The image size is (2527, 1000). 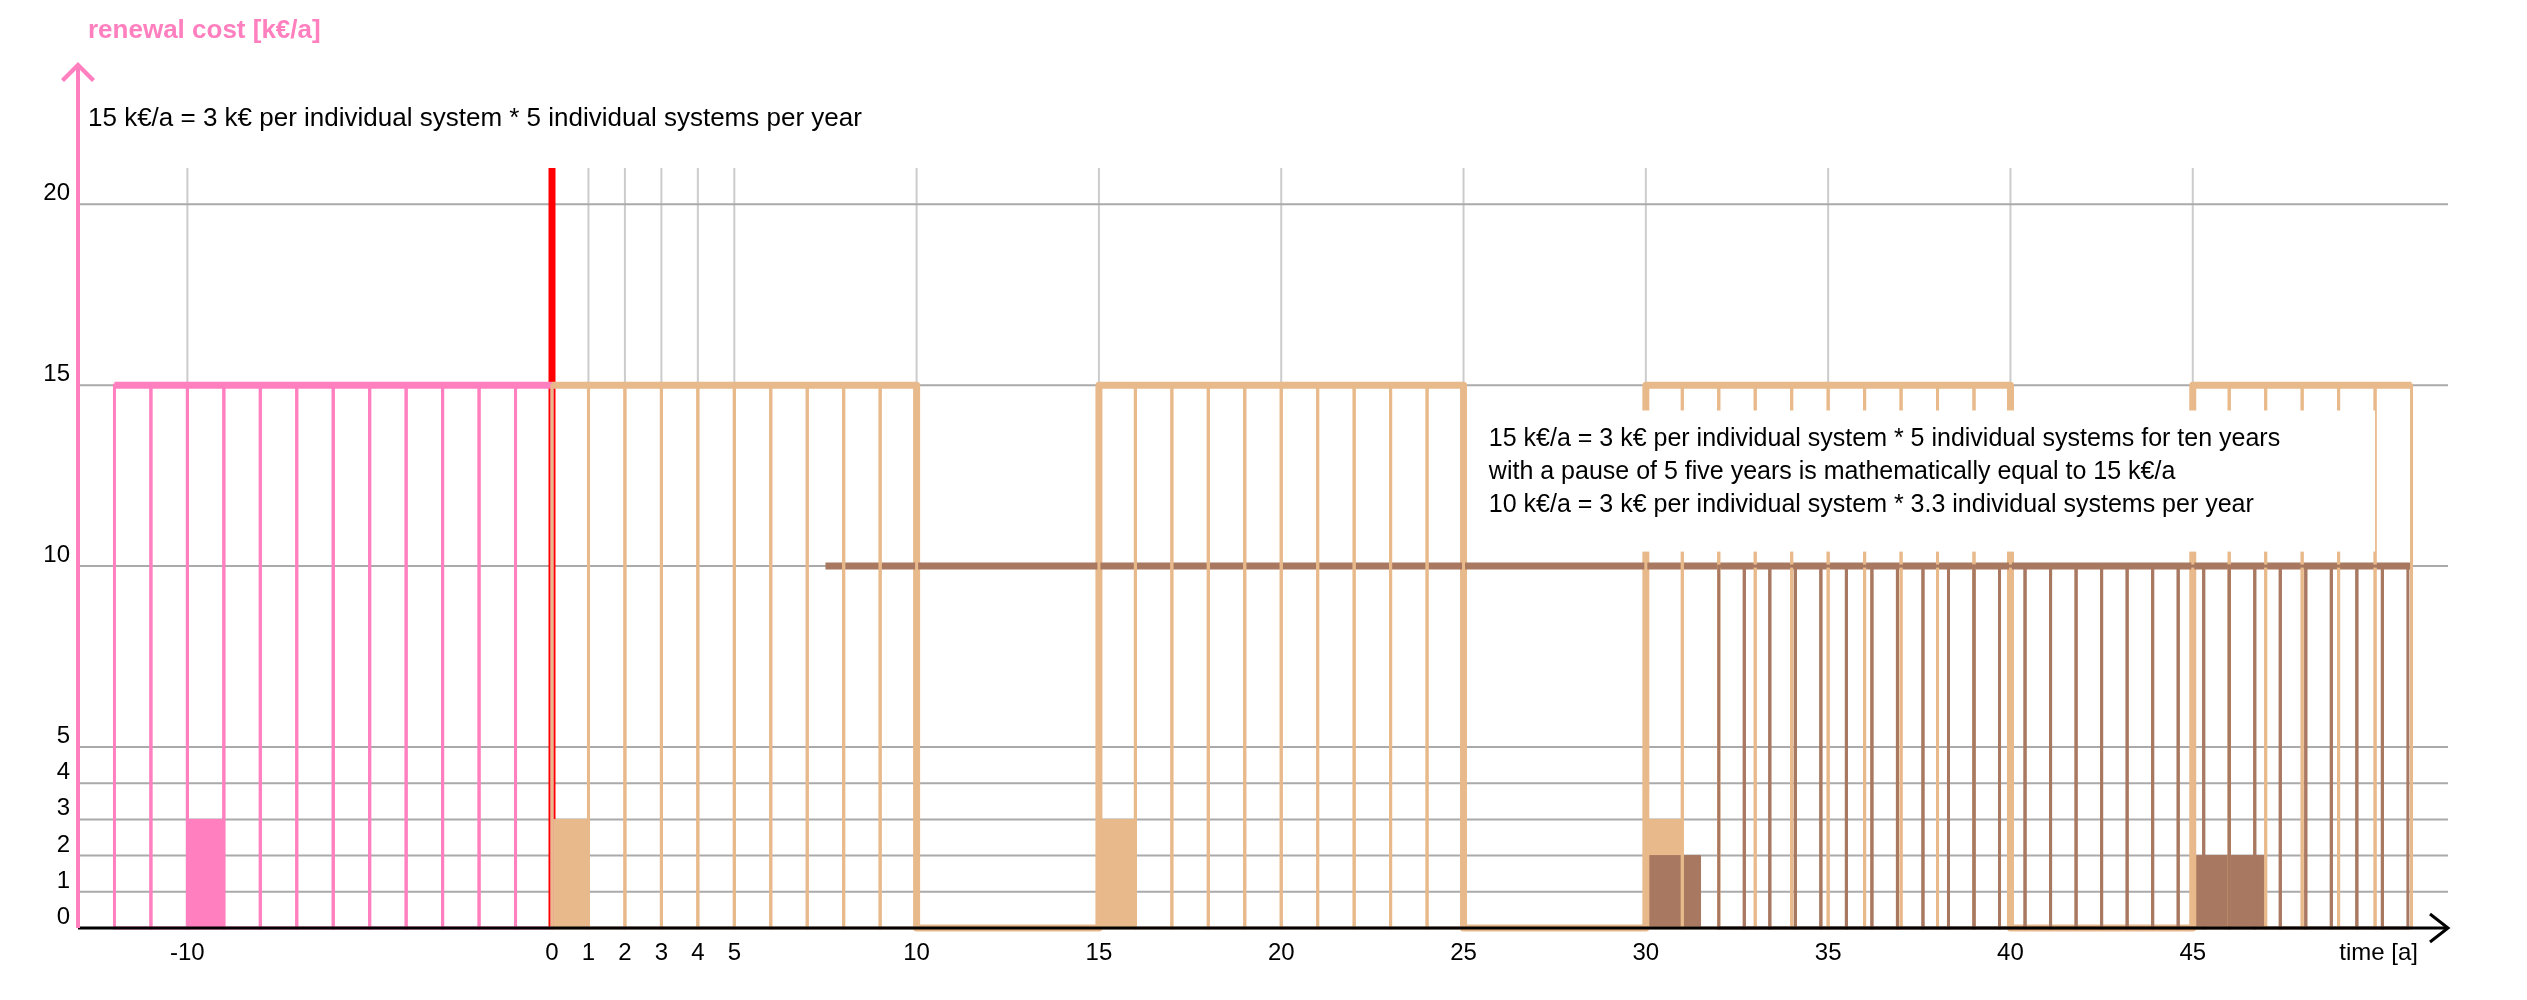 What do you see at coordinates (63, 807) in the screenshot?
I see `y-tick-label: 3` at bounding box center [63, 807].